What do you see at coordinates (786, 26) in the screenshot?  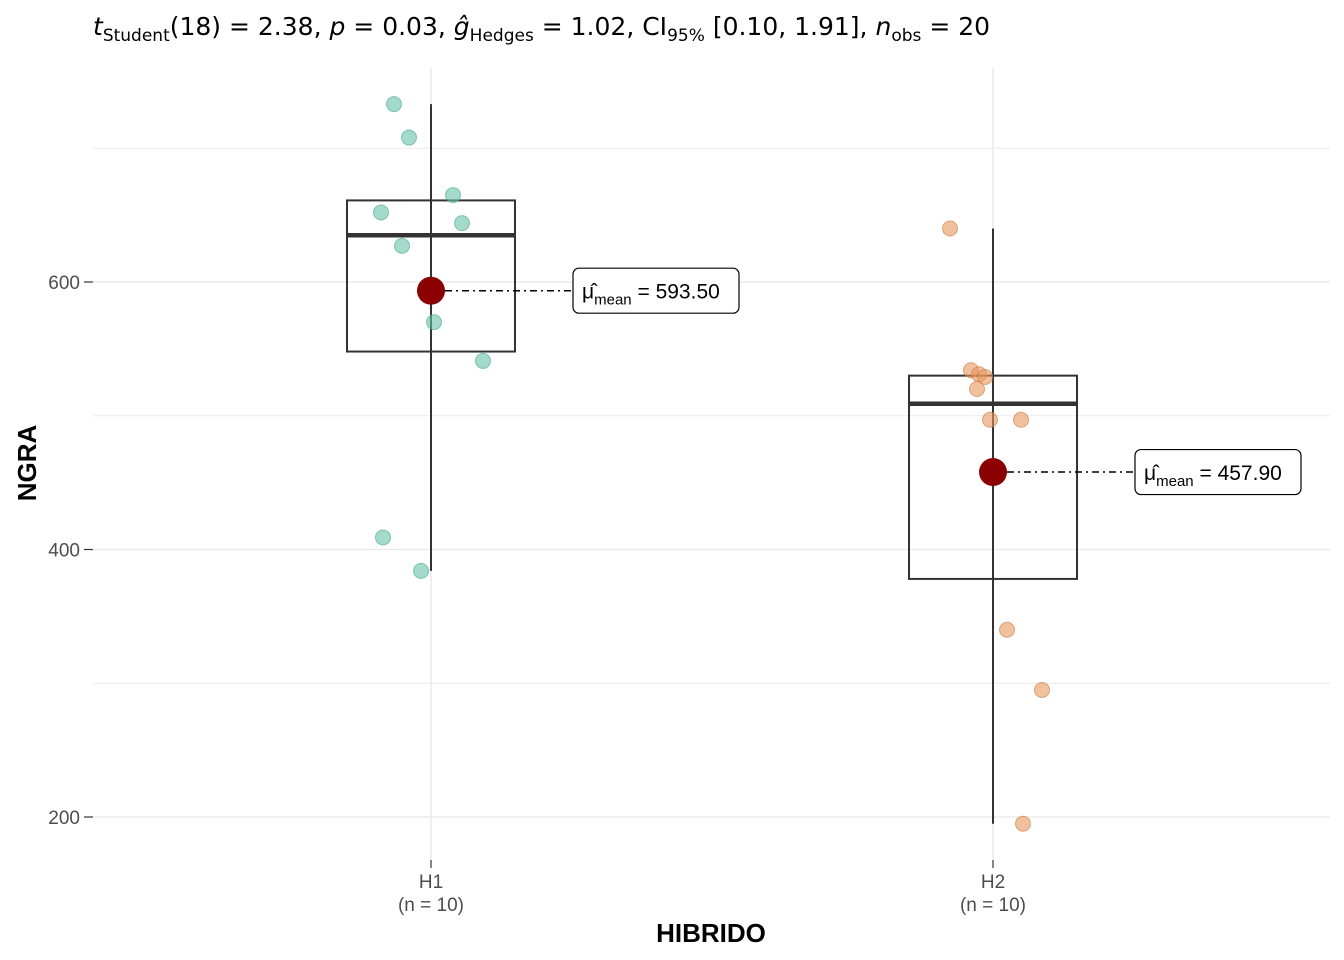 I see `ci-value: [0.10, 1.91]` at bounding box center [786, 26].